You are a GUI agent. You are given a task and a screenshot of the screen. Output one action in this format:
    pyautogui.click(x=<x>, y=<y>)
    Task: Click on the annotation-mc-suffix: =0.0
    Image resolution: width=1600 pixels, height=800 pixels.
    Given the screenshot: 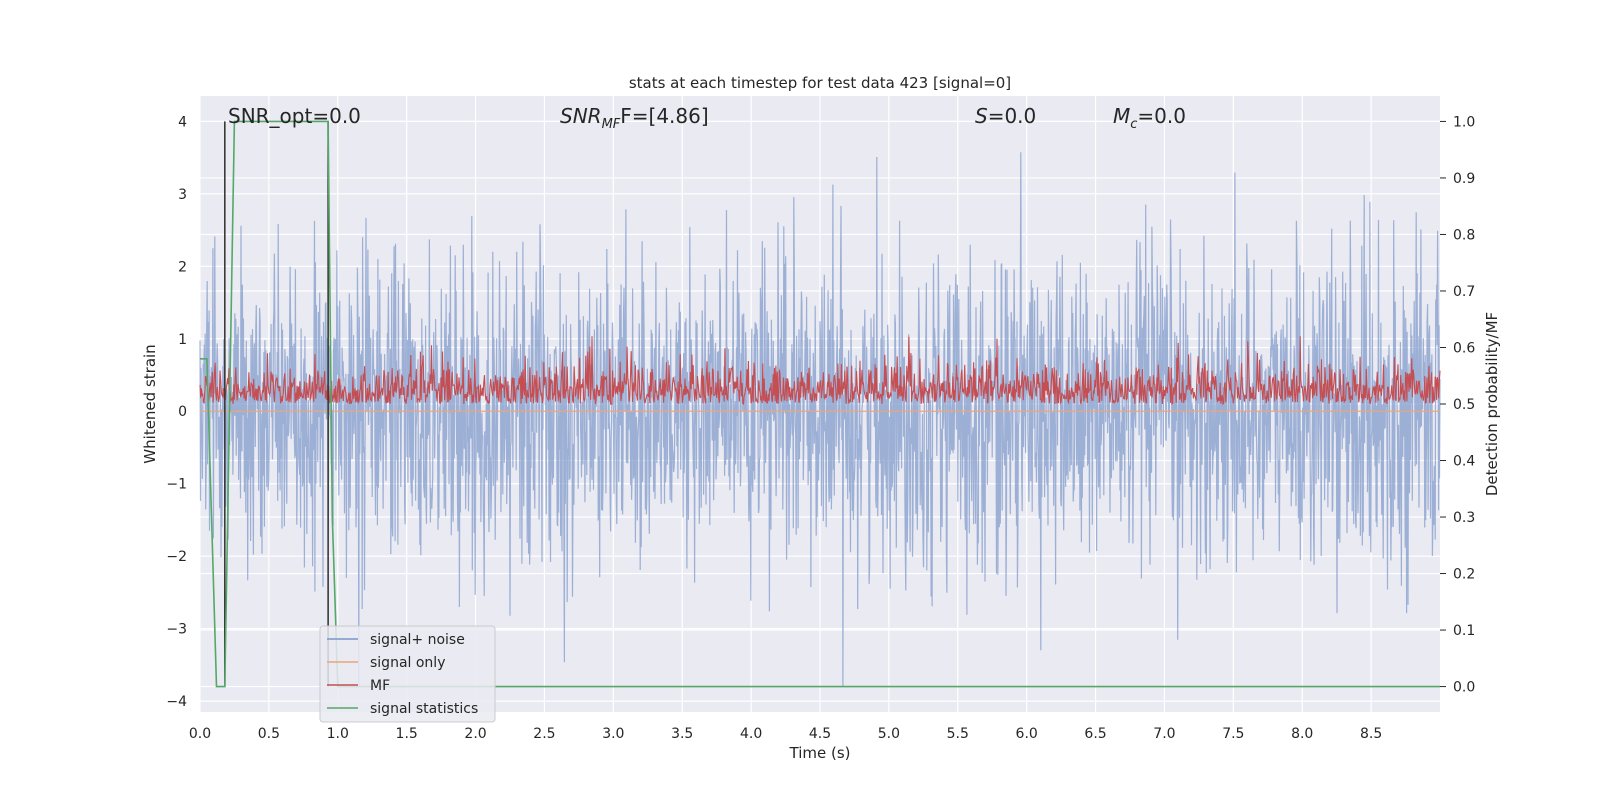 What is the action you would take?
    pyautogui.click(x=1161, y=116)
    